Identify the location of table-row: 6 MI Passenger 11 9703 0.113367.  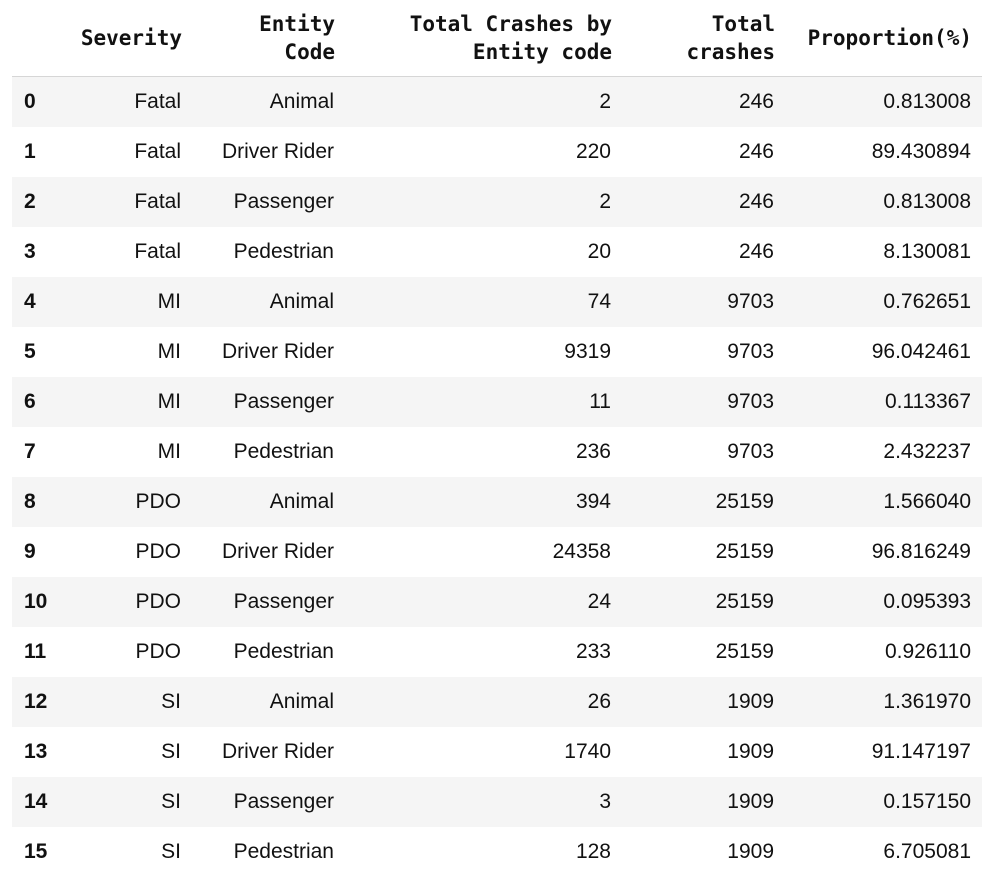
(497, 402).